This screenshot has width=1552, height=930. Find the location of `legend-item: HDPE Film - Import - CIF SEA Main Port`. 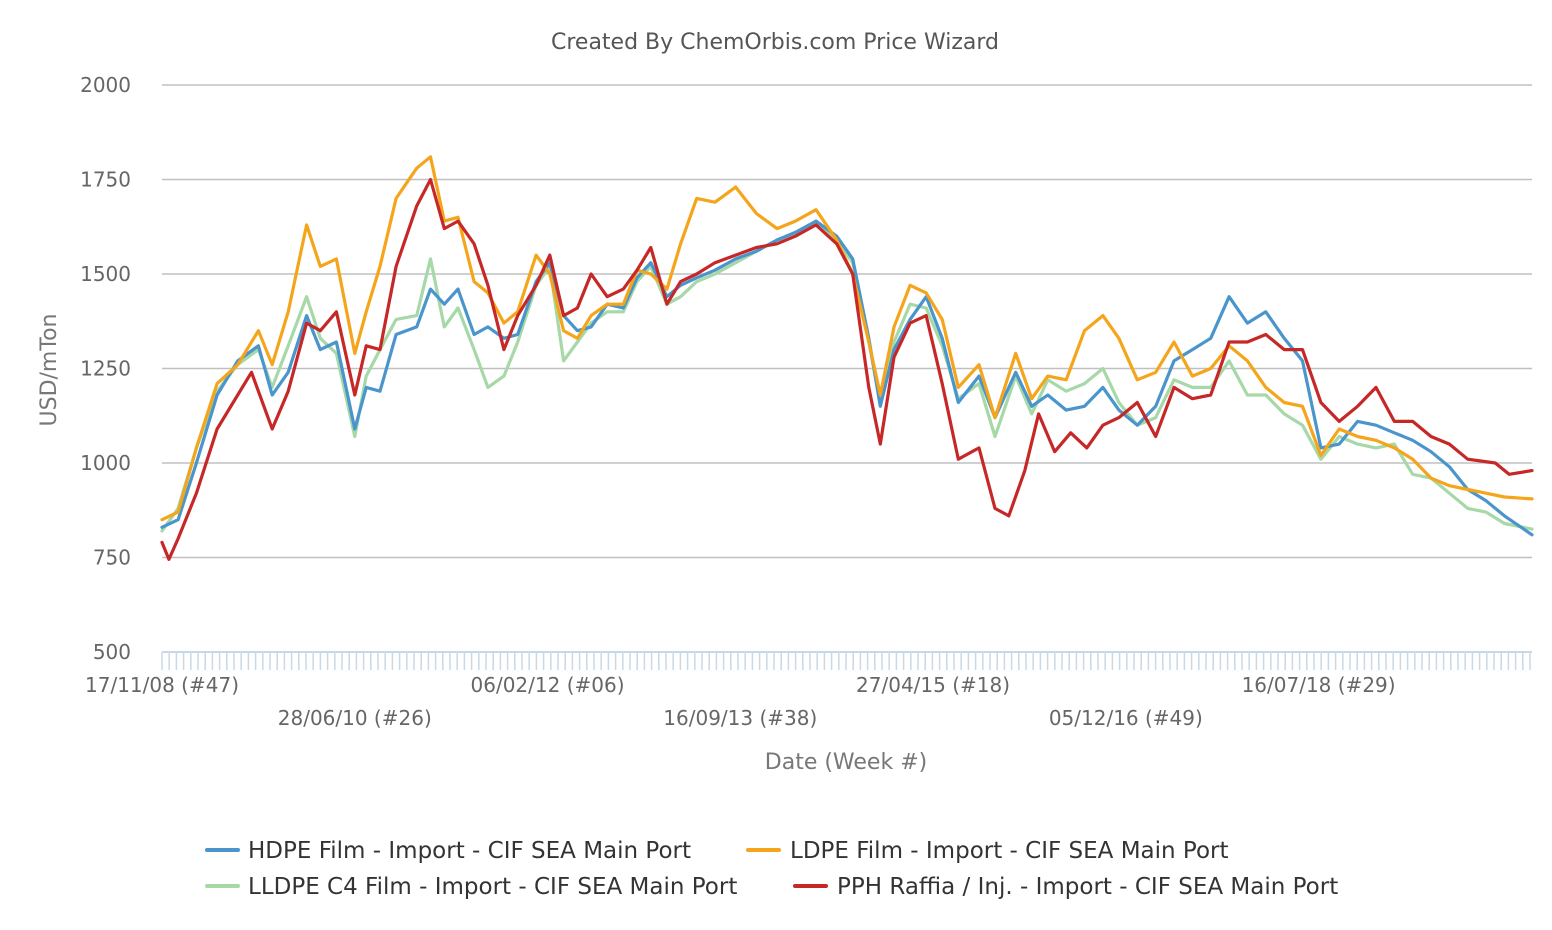

legend-item: HDPE Film - Import - CIF SEA Main Port is located at coordinates (448, 851).